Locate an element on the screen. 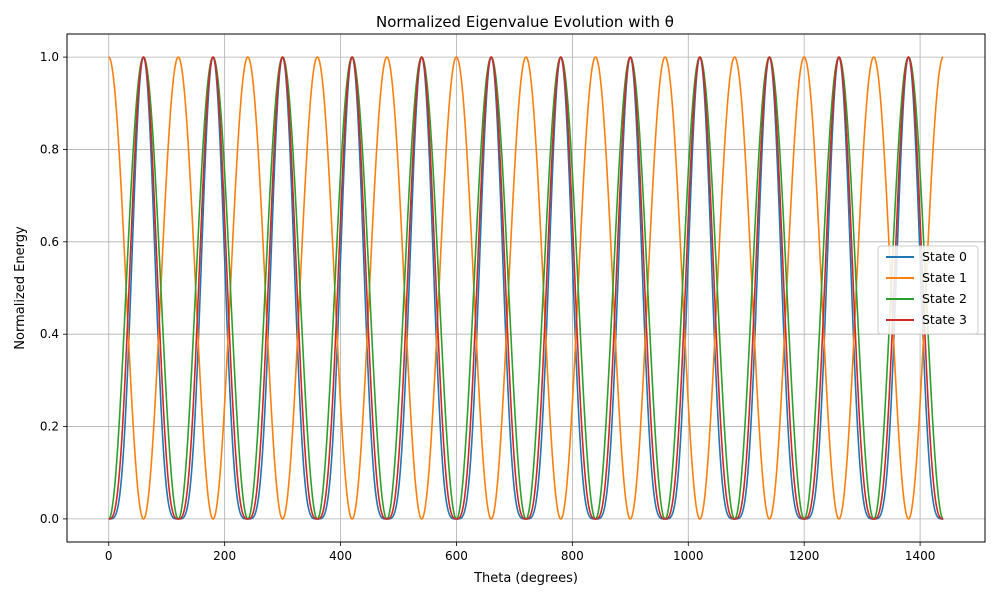 This screenshot has height=600, width=1000. x-tick-label: 800 is located at coordinates (572, 556).